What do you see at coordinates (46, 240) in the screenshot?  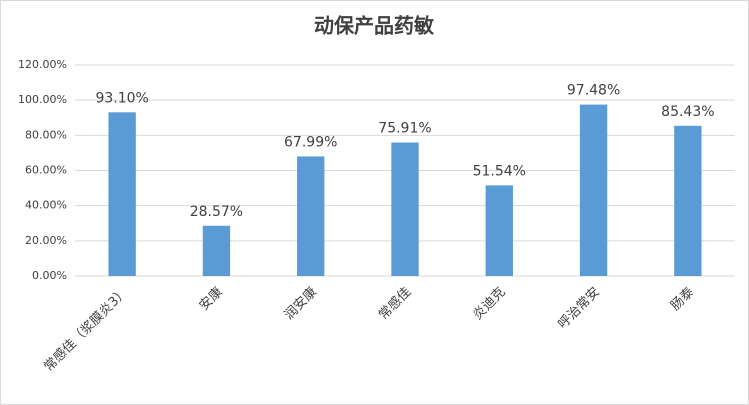 I see `y-tick-label: 20.00%` at bounding box center [46, 240].